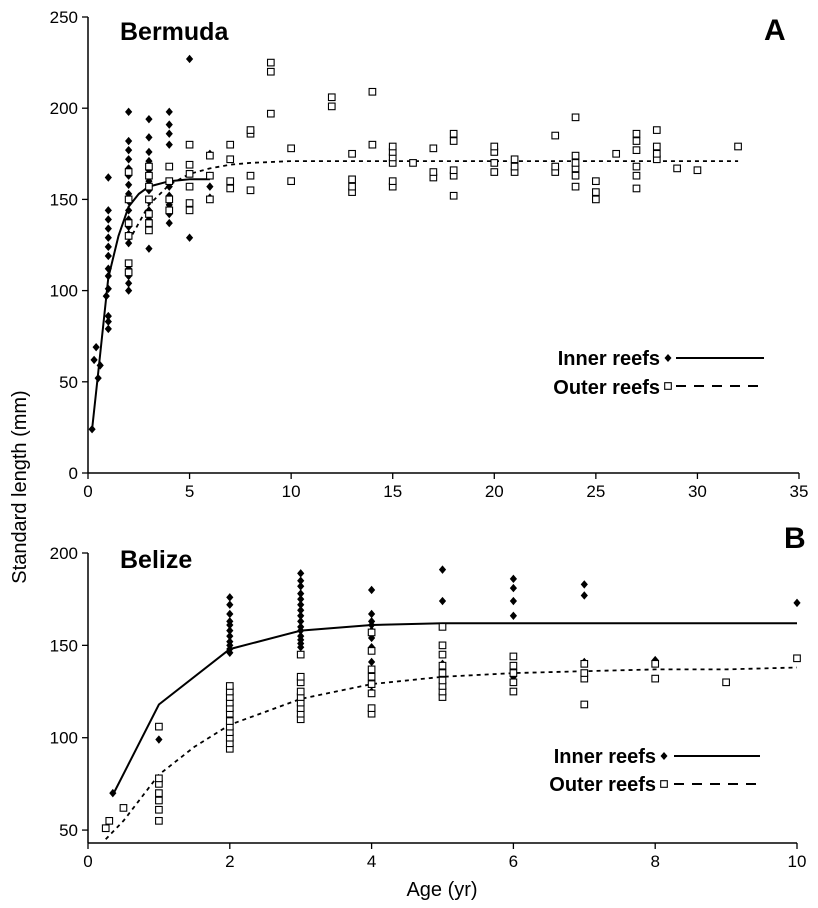 The image size is (818, 908). Describe the element at coordinates (441, 890) in the screenshot. I see `x-axis-title: Age (yr)` at that location.